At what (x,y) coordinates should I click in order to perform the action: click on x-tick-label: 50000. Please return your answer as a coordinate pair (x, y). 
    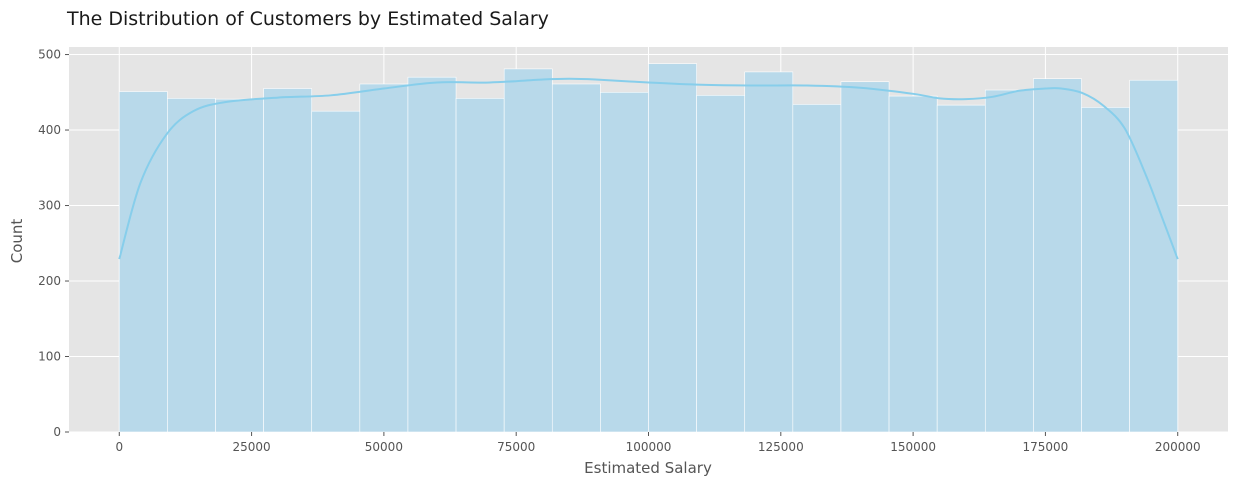
    Looking at the image, I should click on (384, 447).